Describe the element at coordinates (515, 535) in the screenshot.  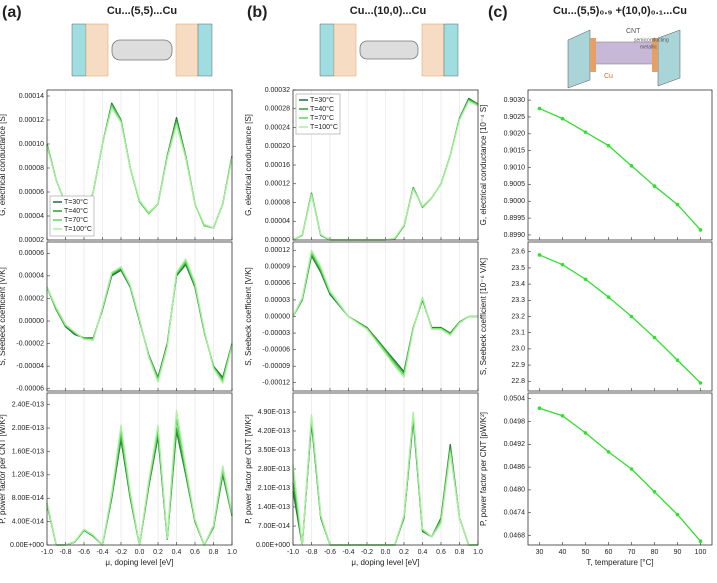
I see `y-tick-label: 0.0468` at that location.